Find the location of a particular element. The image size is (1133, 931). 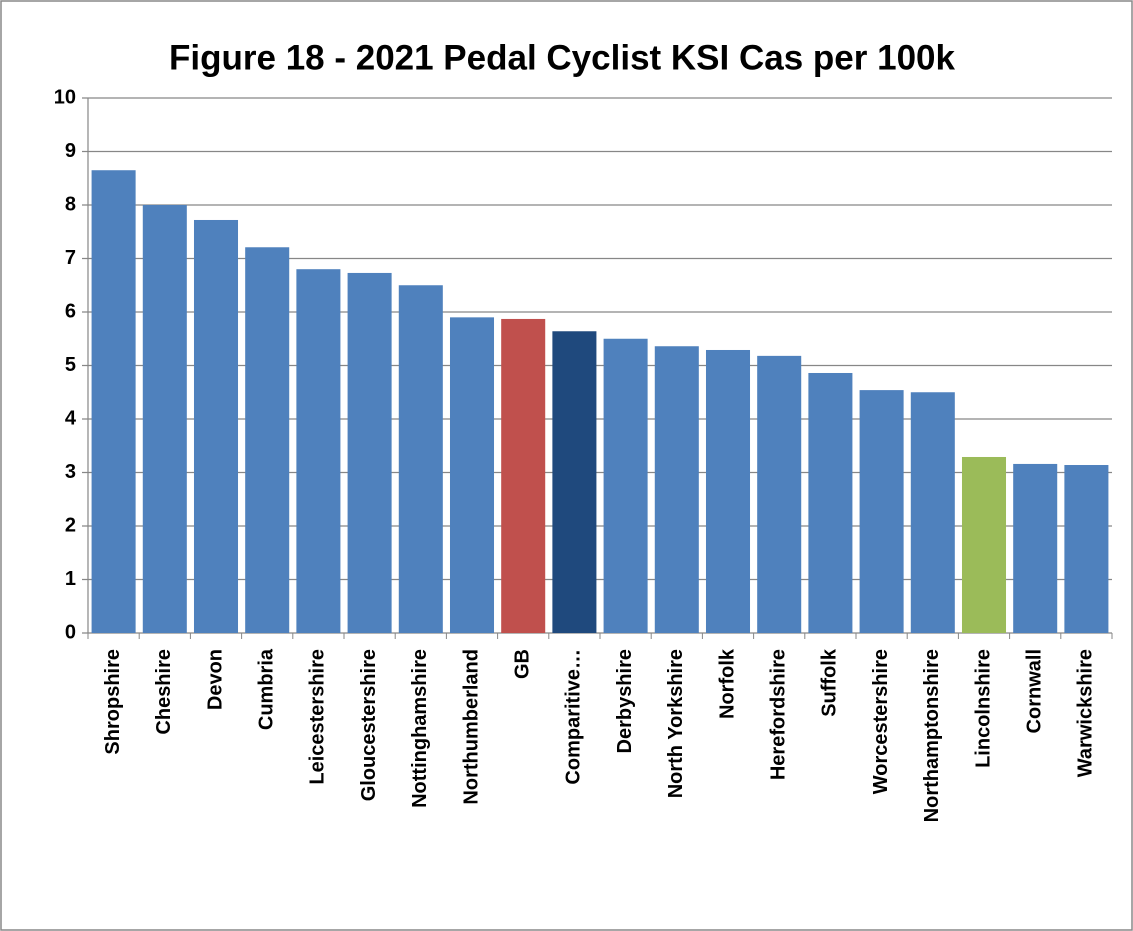

x-tick-label: Derbyshire is located at coordinates (625, 701).